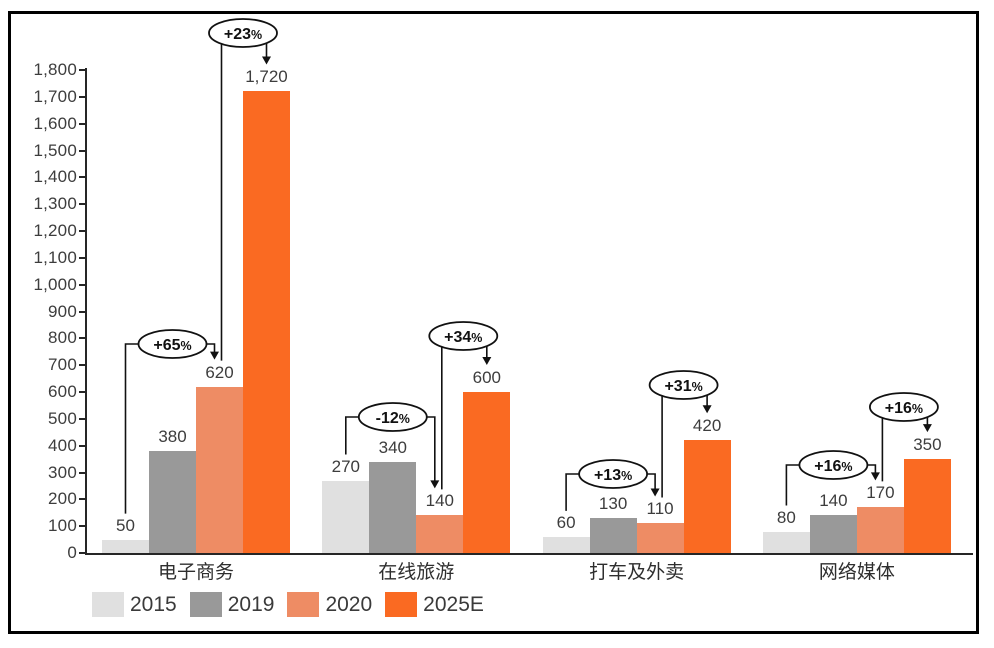 This screenshot has width=994, height=648. I want to click on category-label-2: 打车及外卖, so click(637, 572).